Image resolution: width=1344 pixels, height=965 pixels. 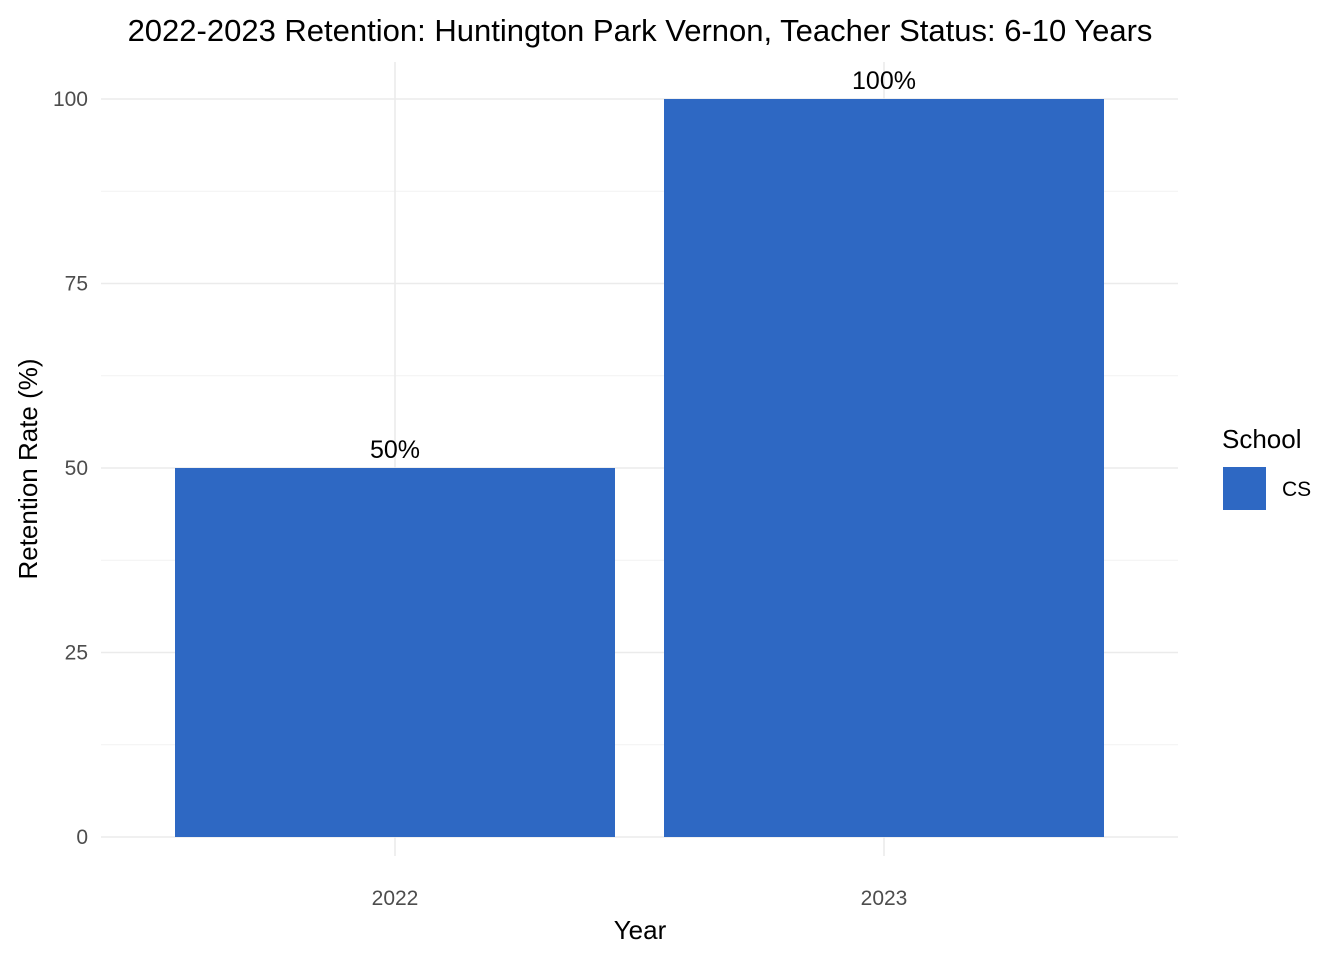 What do you see at coordinates (76, 284) in the screenshot?
I see `y-tick-label: 75` at bounding box center [76, 284].